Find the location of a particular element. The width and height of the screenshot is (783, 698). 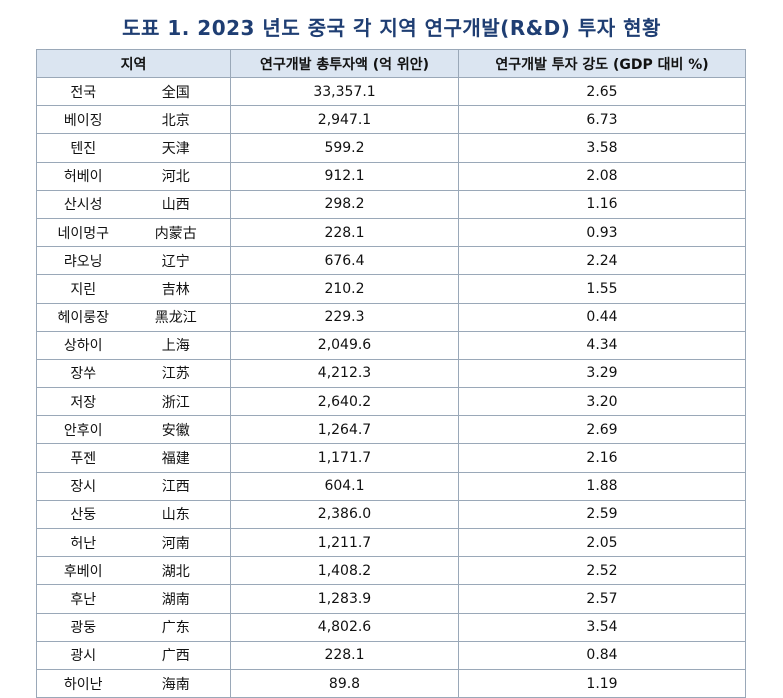

region-korean-name: 산둥 is located at coordinates (79, 514).